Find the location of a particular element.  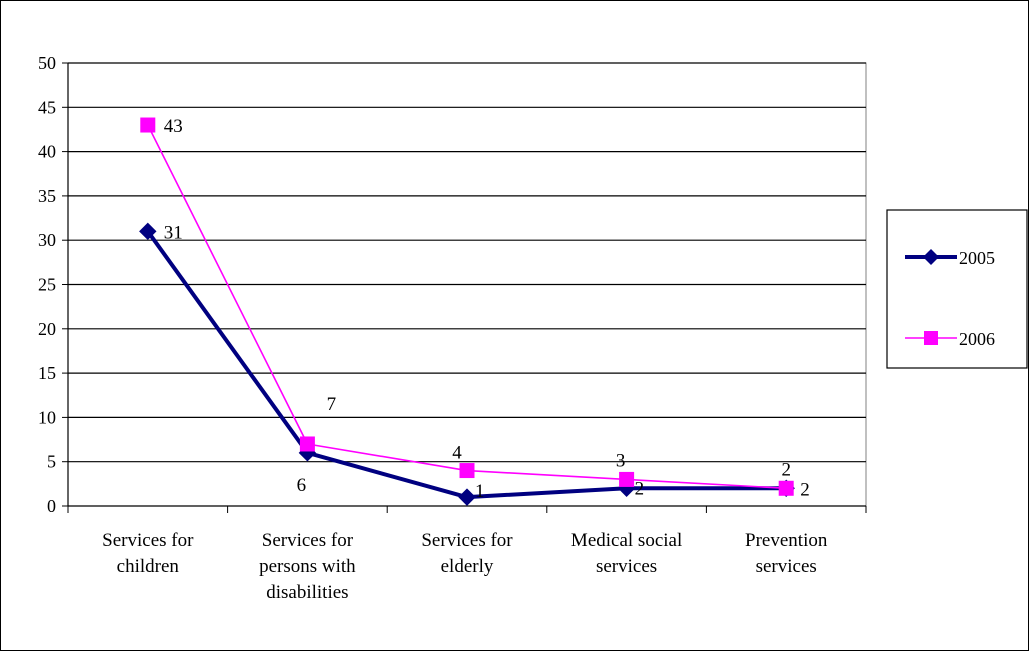

y-axis: 0 5 10 15 20 25 30 35 40 45 50 is located at coordinates (53, 284).